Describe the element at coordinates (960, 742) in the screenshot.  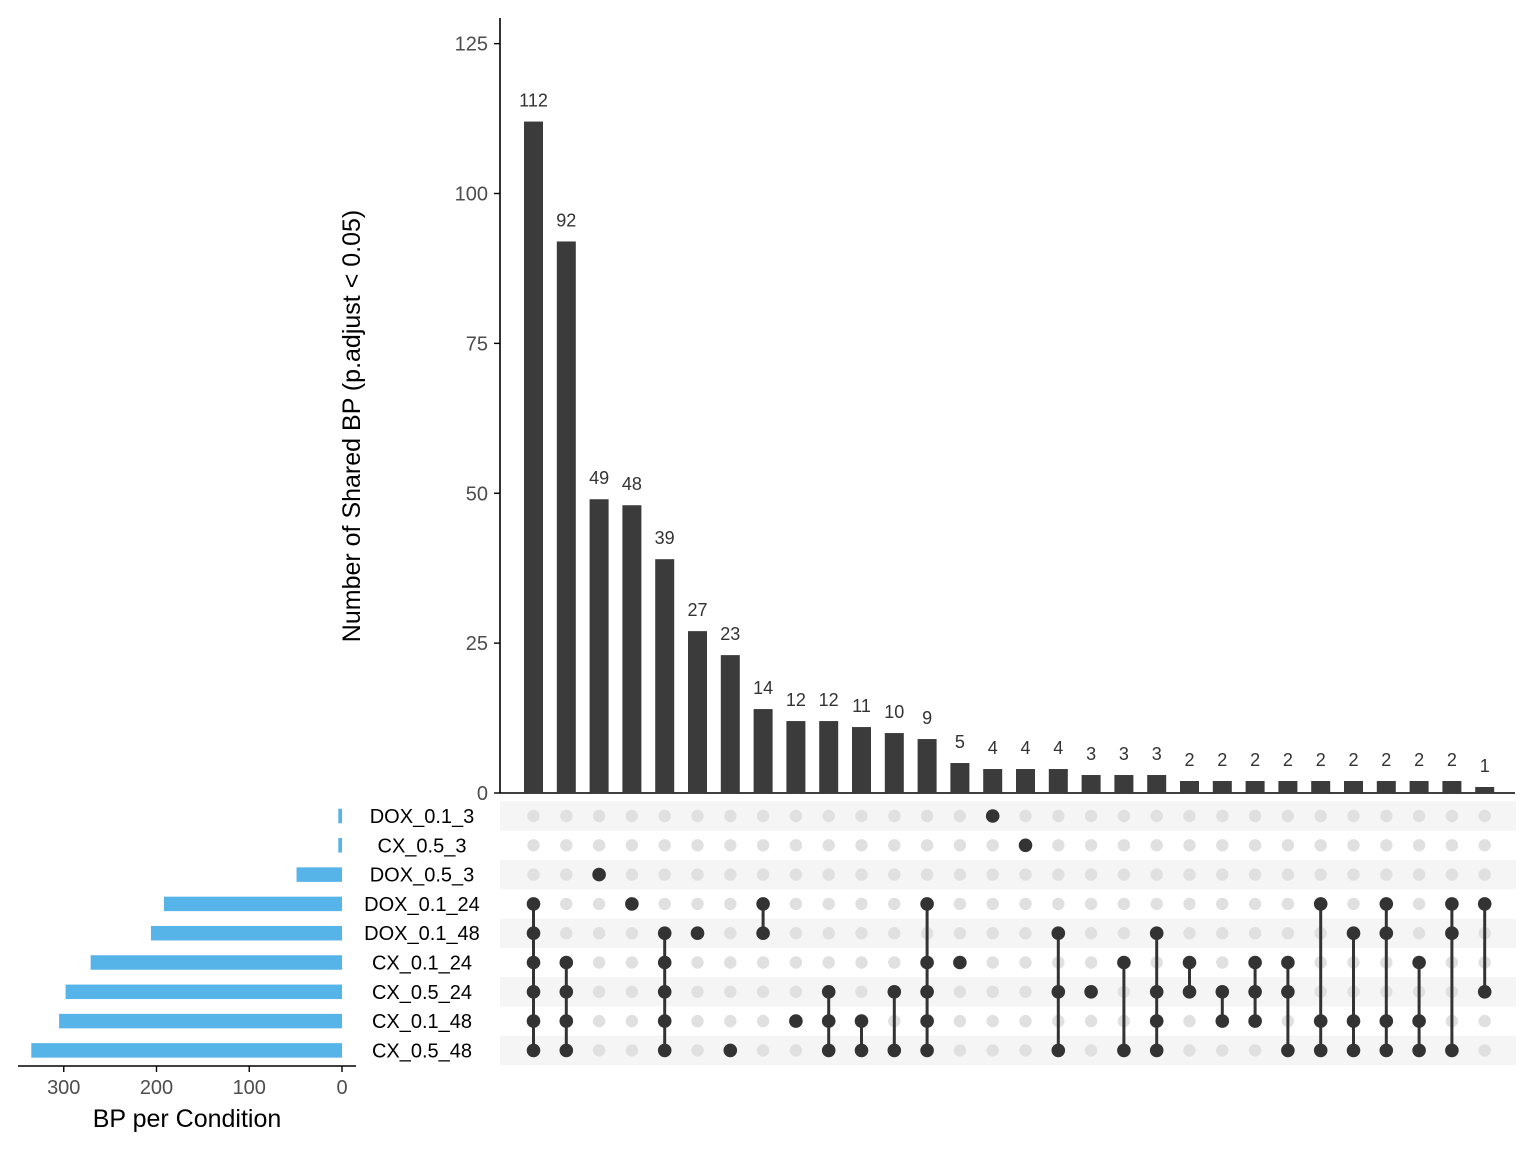
I see `intersection-count-label: 5` at that location.